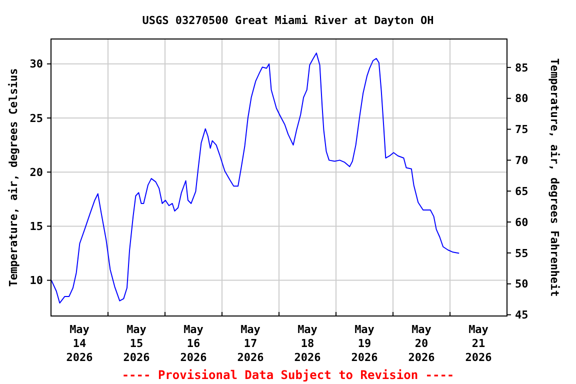 This screenshot has width=576, height=384. I want to click on x-tick-label: May 21 2026, so click(478, 343).